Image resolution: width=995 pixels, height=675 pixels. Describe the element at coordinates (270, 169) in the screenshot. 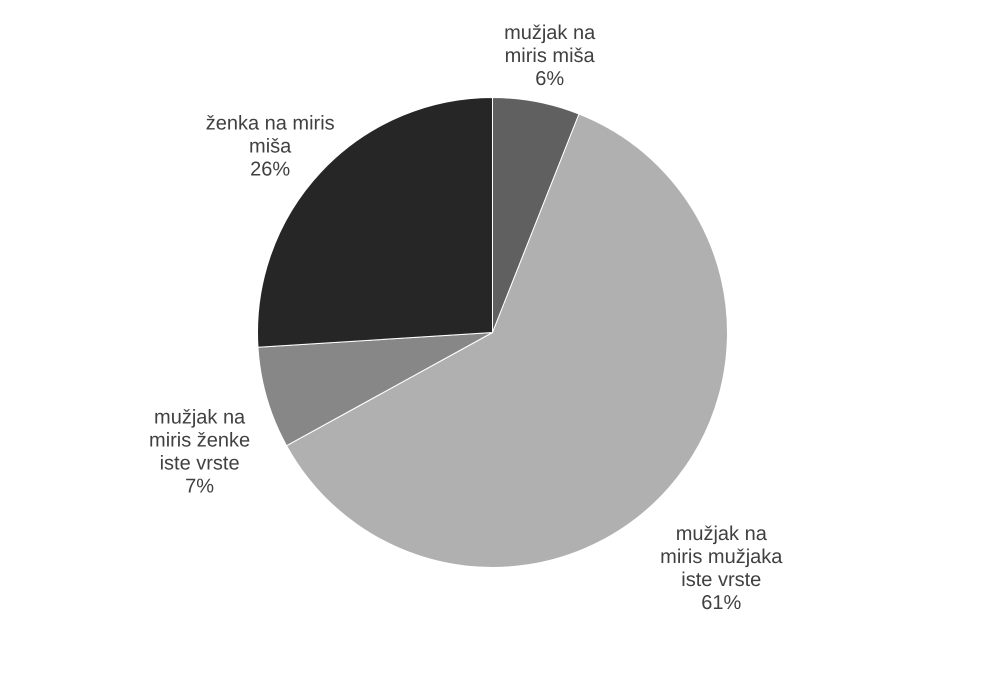

I see `data-label: 26%` at that location.